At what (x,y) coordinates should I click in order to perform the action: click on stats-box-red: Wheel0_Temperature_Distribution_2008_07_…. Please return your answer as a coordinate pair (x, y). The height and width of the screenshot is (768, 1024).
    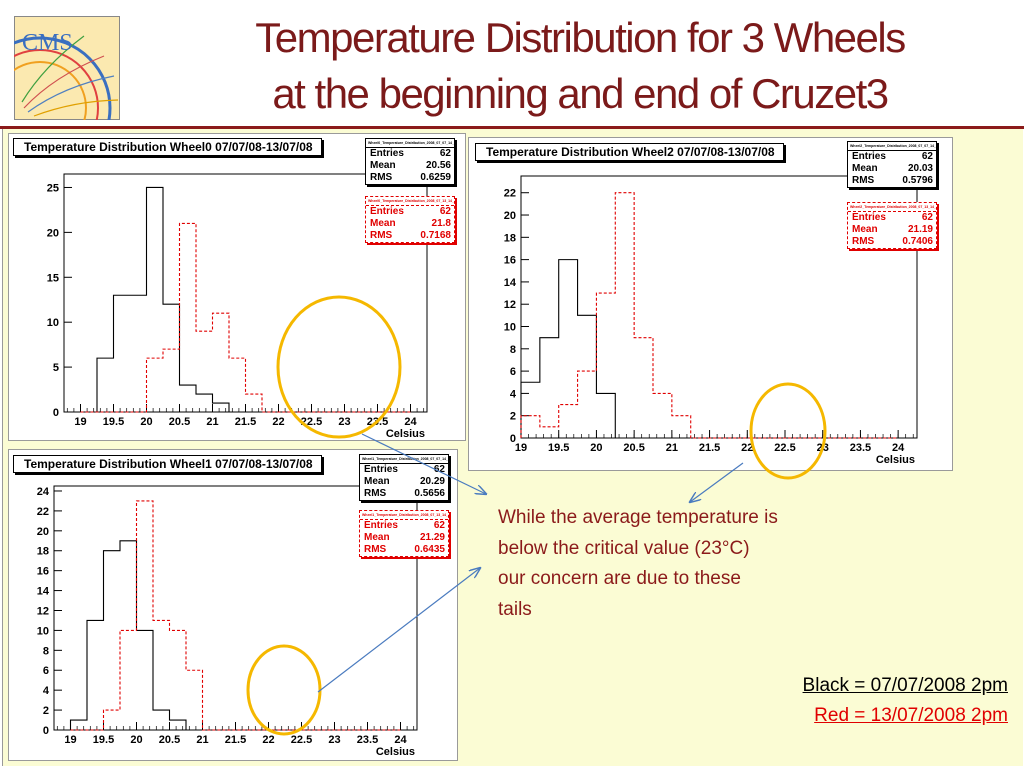
    Looking at the image, I should click on (410, 219).